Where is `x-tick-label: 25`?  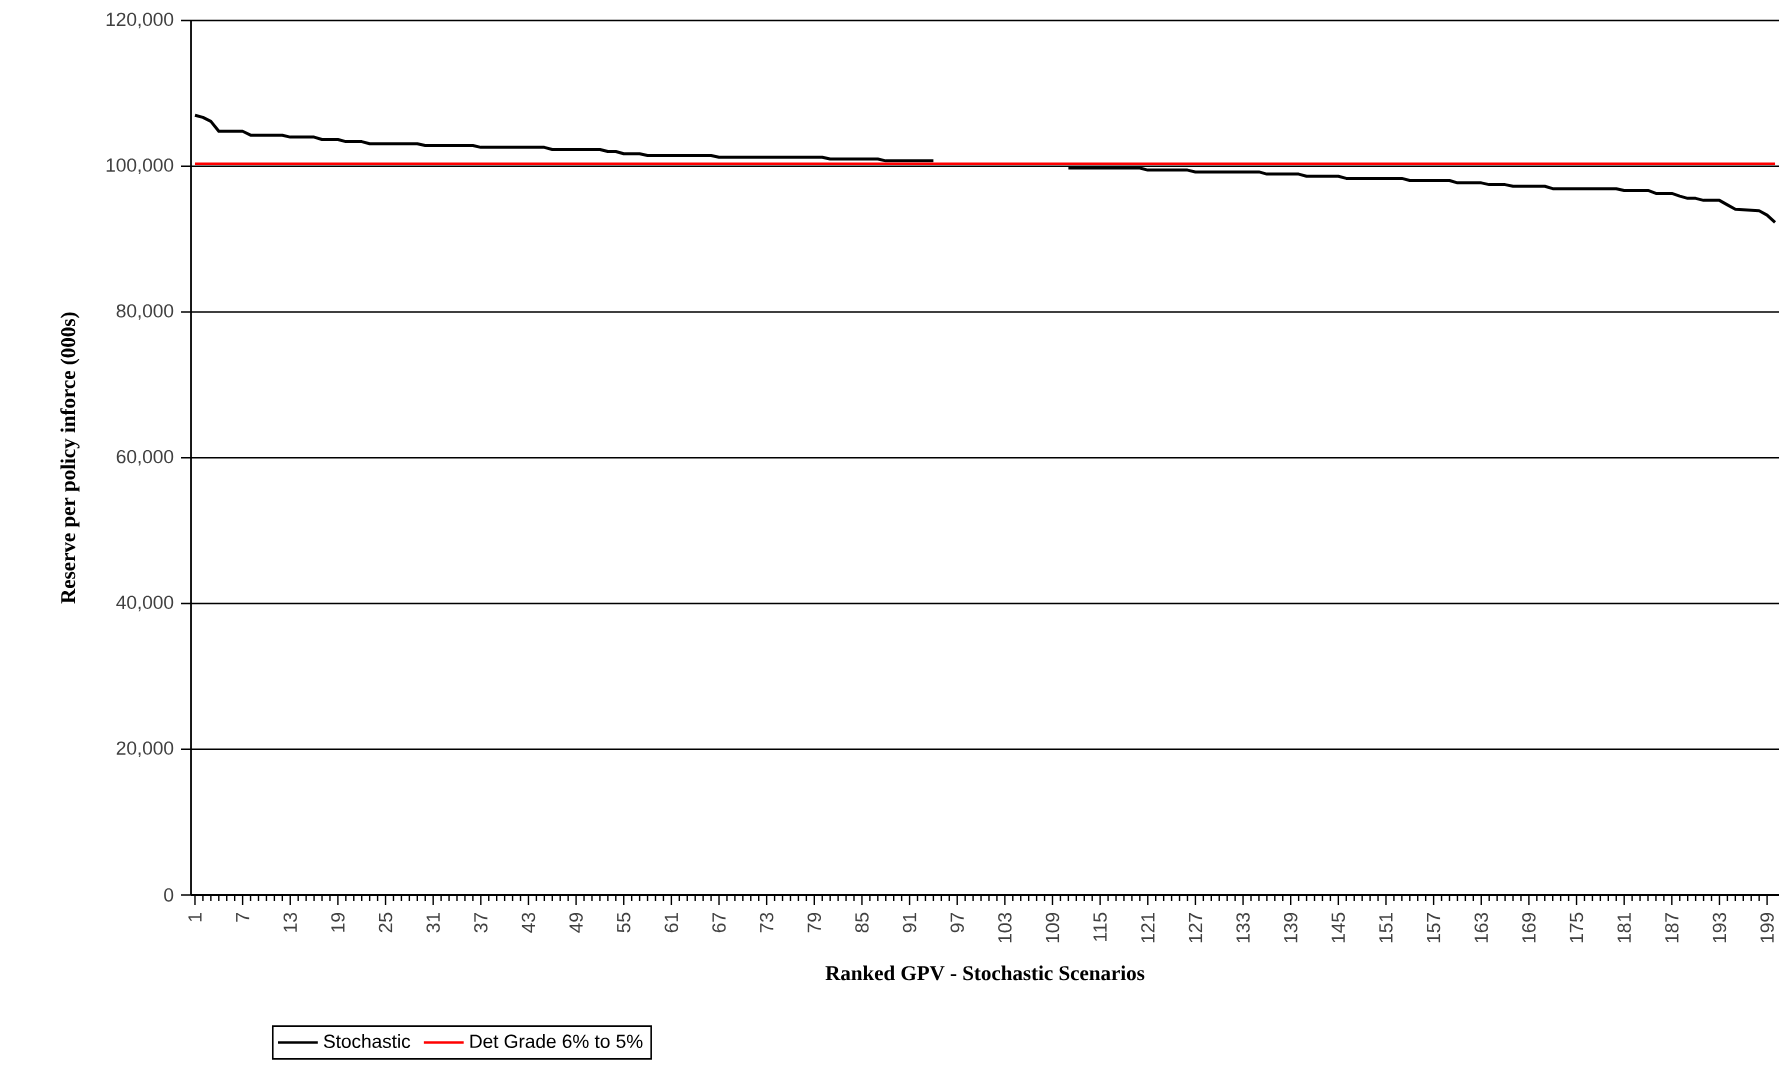
x-tick-label: 25 is located at coordinates (385, 922).